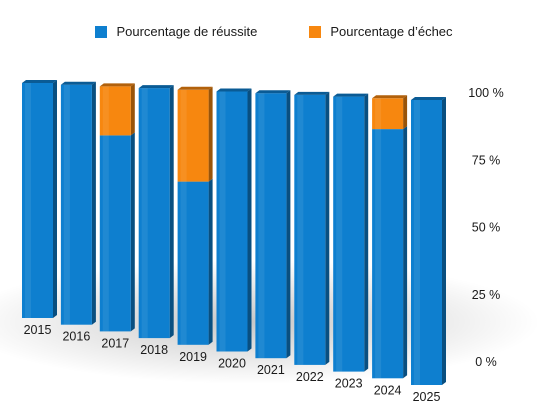 This screenshot has width=548, height=419. Describe the element at coordinates (117, 85) in the screenshot. I see `bar-top-2017` at that location.